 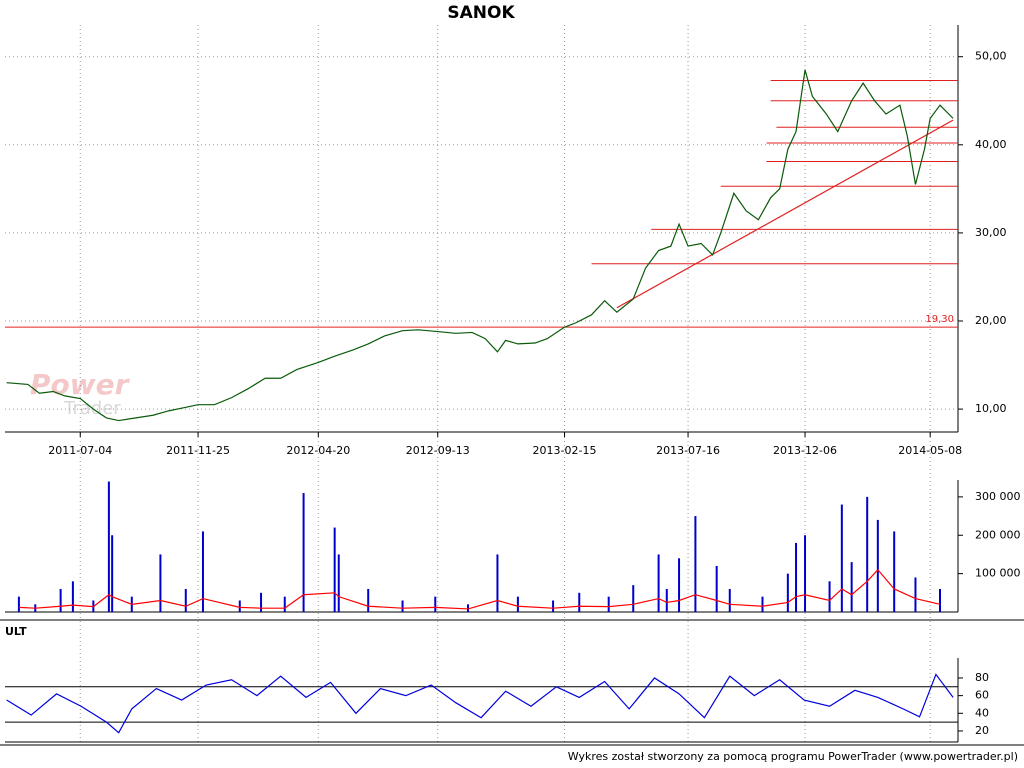 What do you see at coordinates (480, 703) in the screenshot?
I see `price-line` at bounding box center [480, 703].